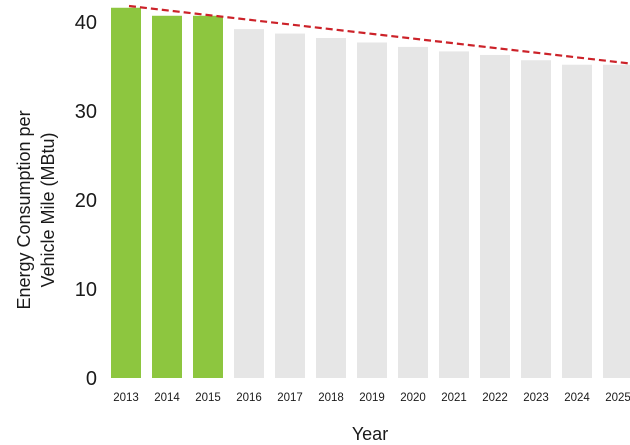  I want to click on x-tick-label-2019: 2019, so click(372, 398).